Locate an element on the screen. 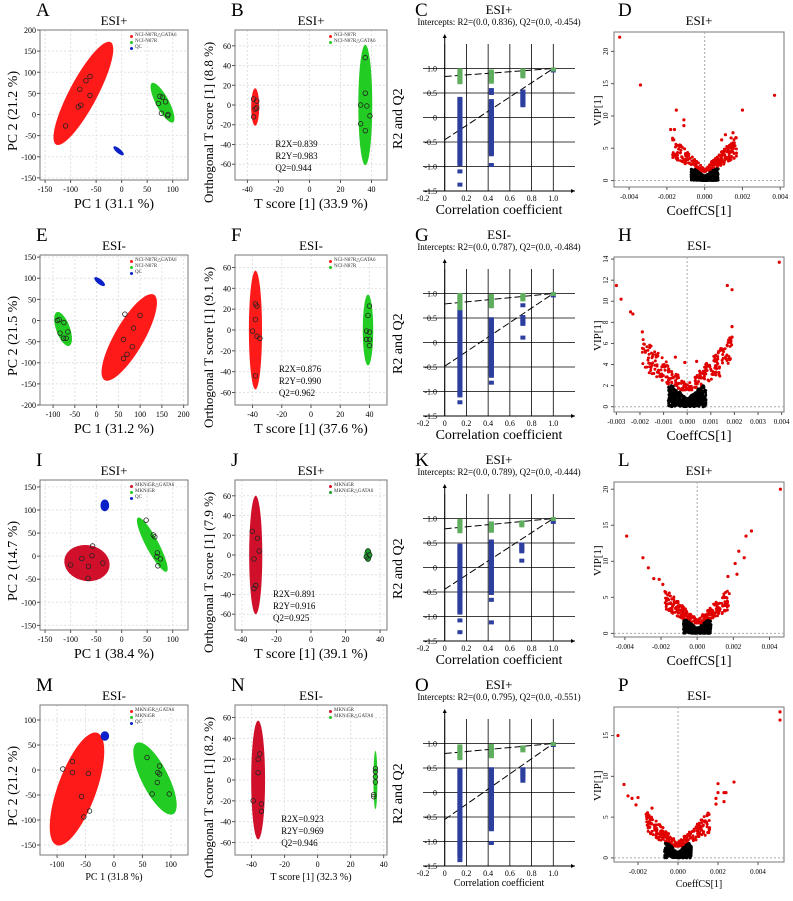 The height and width of the screenshot is (901, 793). legend-label: MKN45R△GATA6 is located at coordinates (354, 716).